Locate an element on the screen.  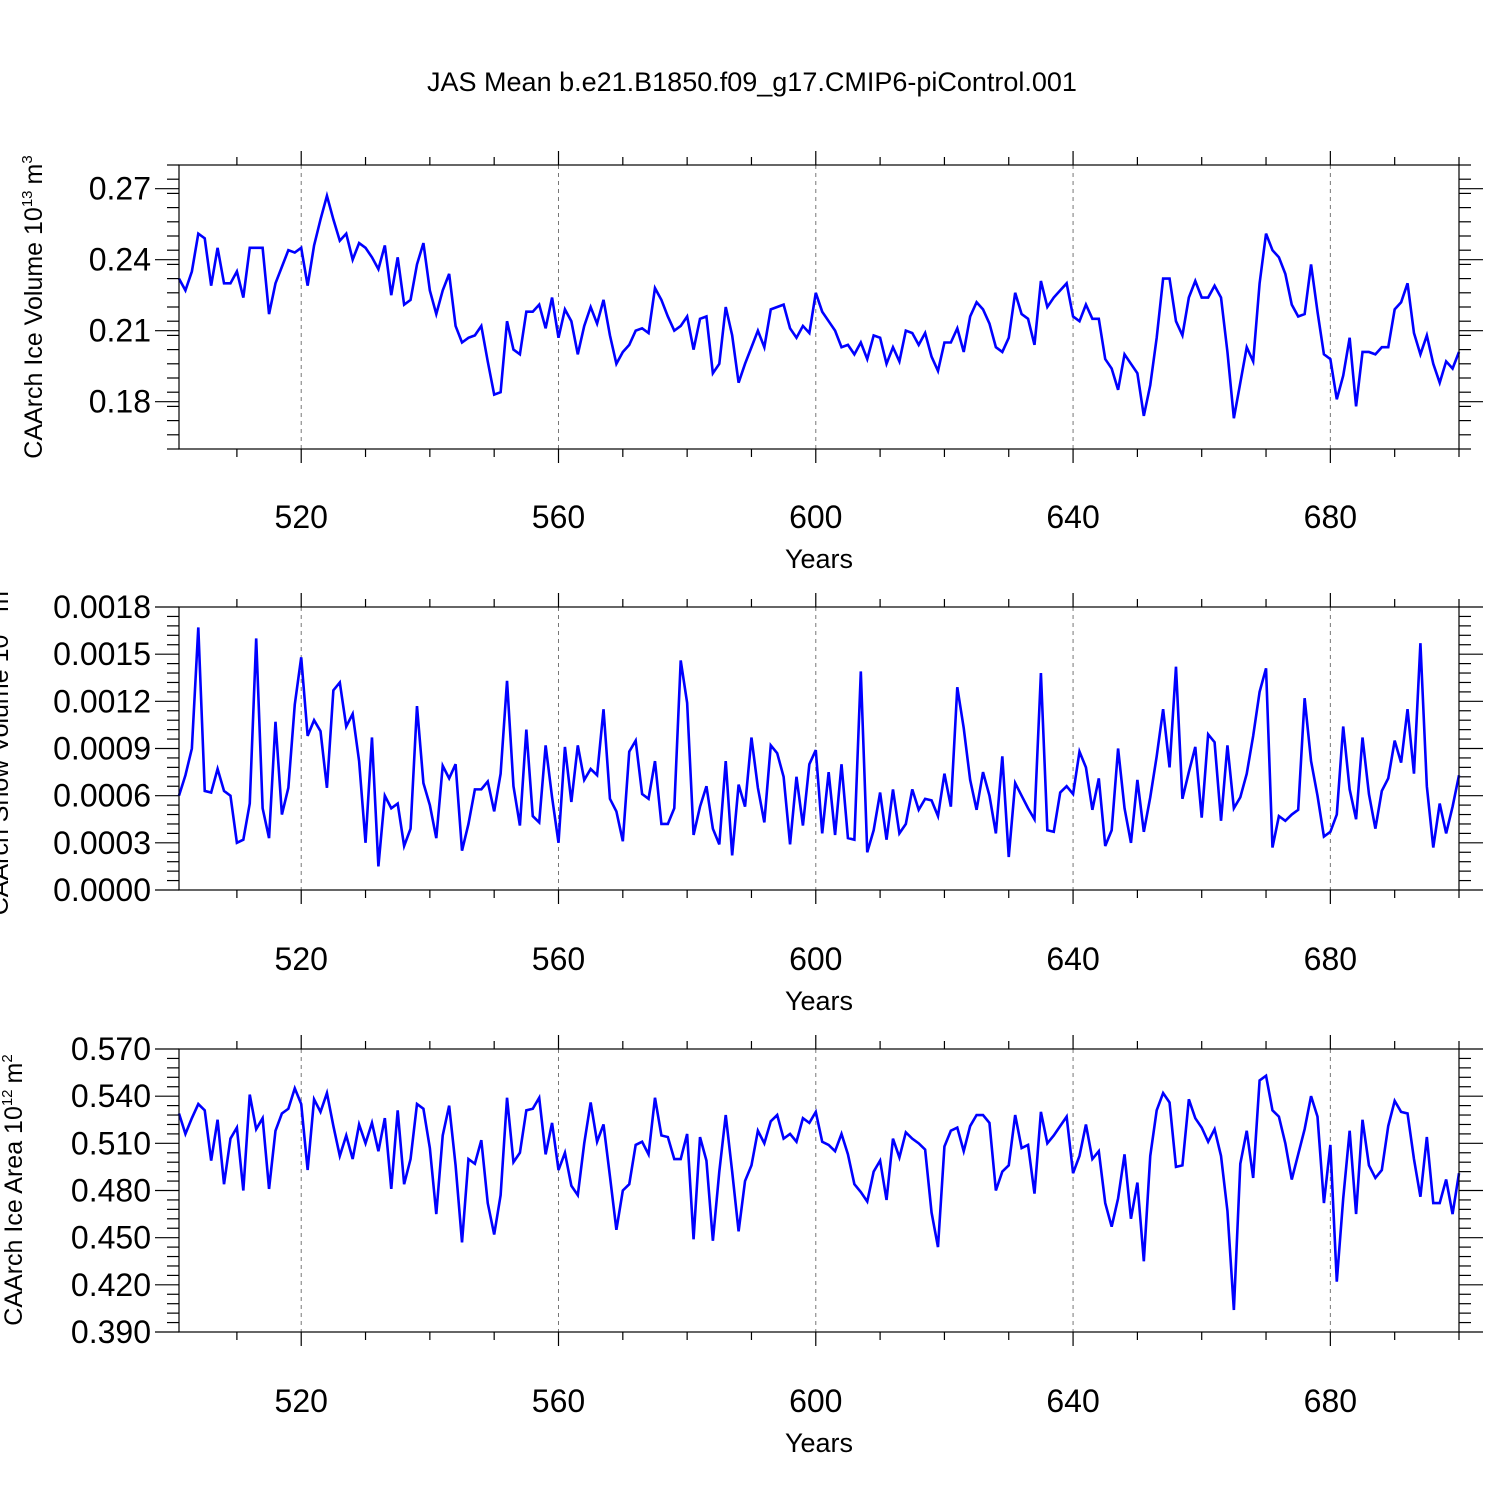
panel-3-y-tick-label: 0.510 is located at coordinates (111, 1143).